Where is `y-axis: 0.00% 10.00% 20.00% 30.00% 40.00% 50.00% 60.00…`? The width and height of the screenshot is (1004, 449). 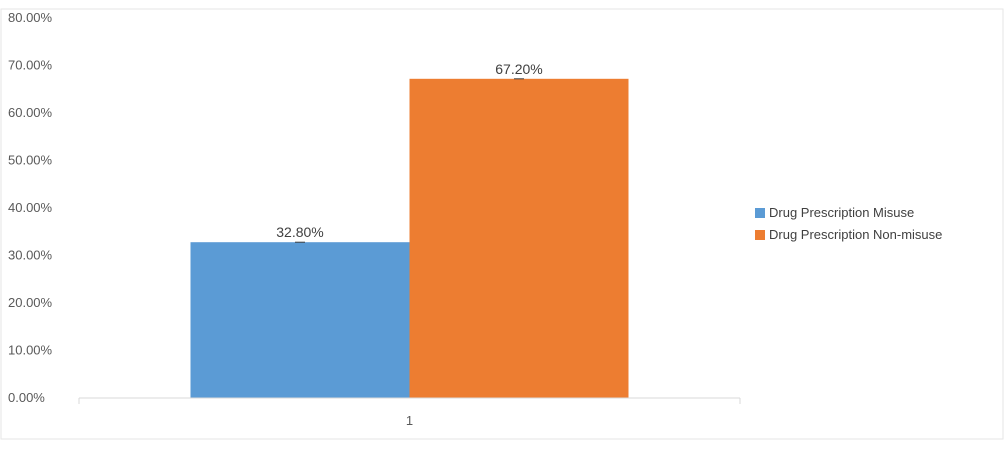 y-axis: 0.00% 10.00% 20.00% 30.00% 40.00% 50.00% 60.00… is located at coordinates (30, 207).